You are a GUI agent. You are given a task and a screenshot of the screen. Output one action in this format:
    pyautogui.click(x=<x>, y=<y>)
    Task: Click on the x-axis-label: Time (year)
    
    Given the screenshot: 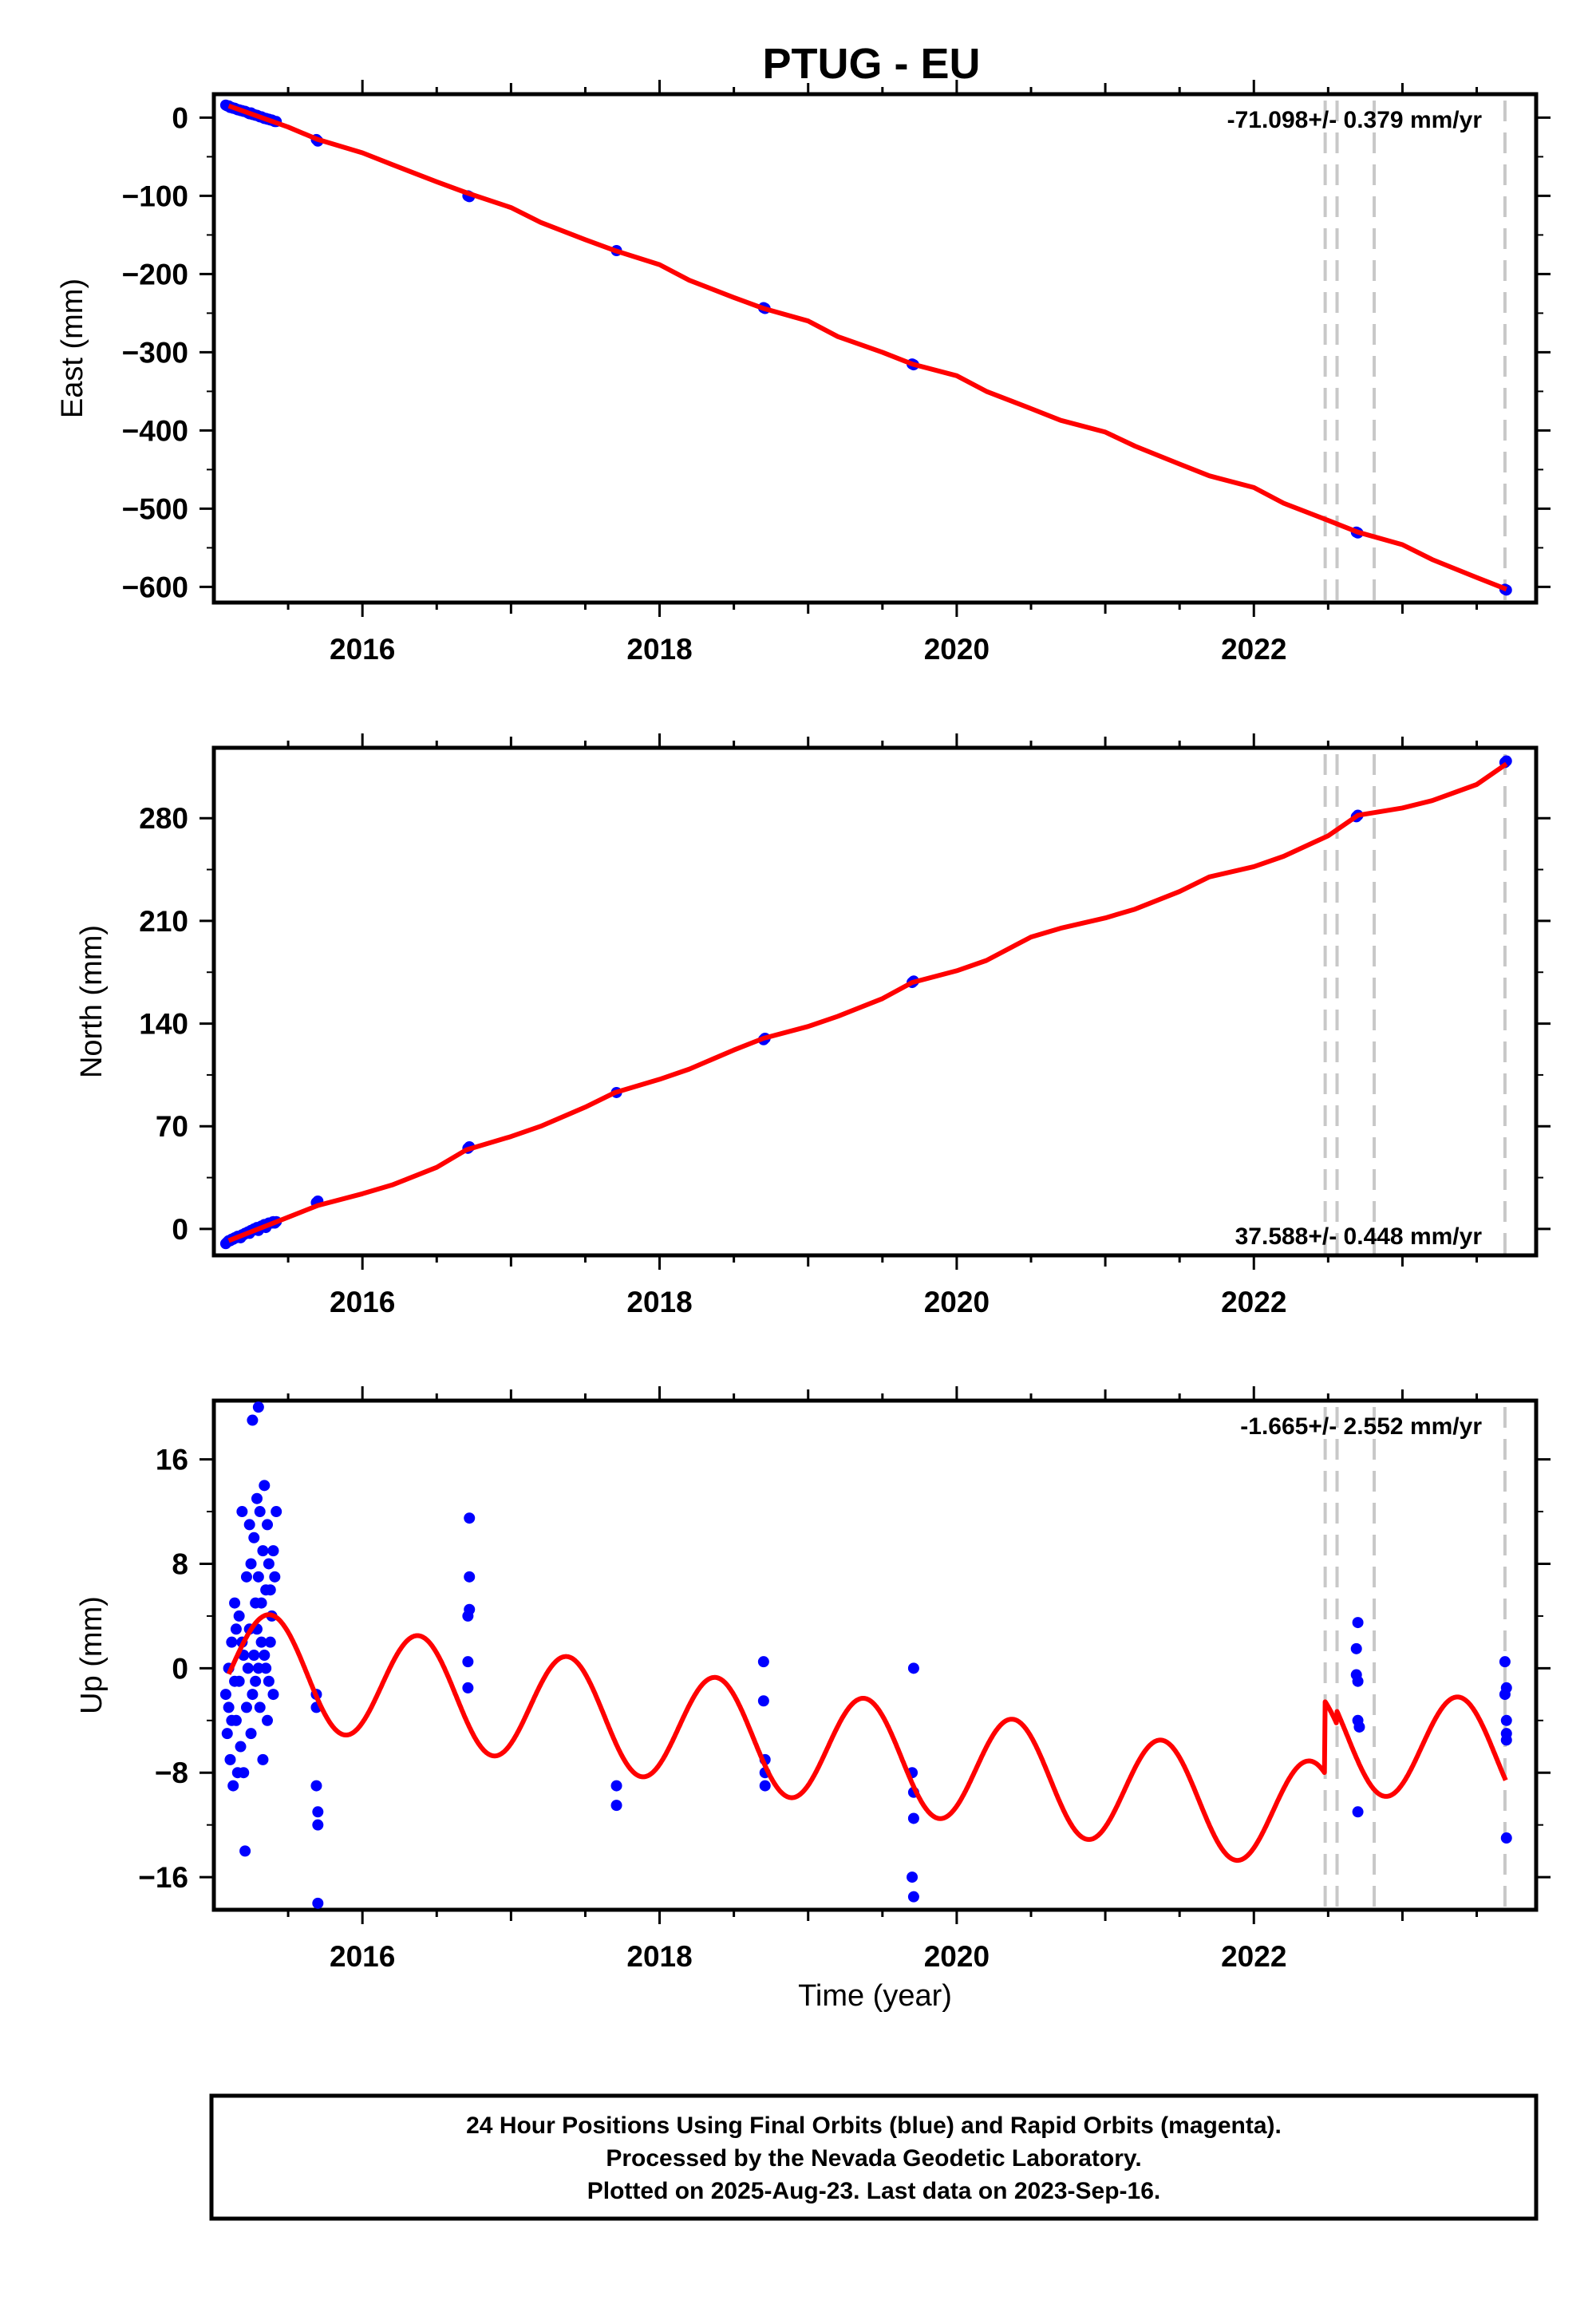 What is the action you would take?
    pyautogui.click(x=875, y=1996)
    